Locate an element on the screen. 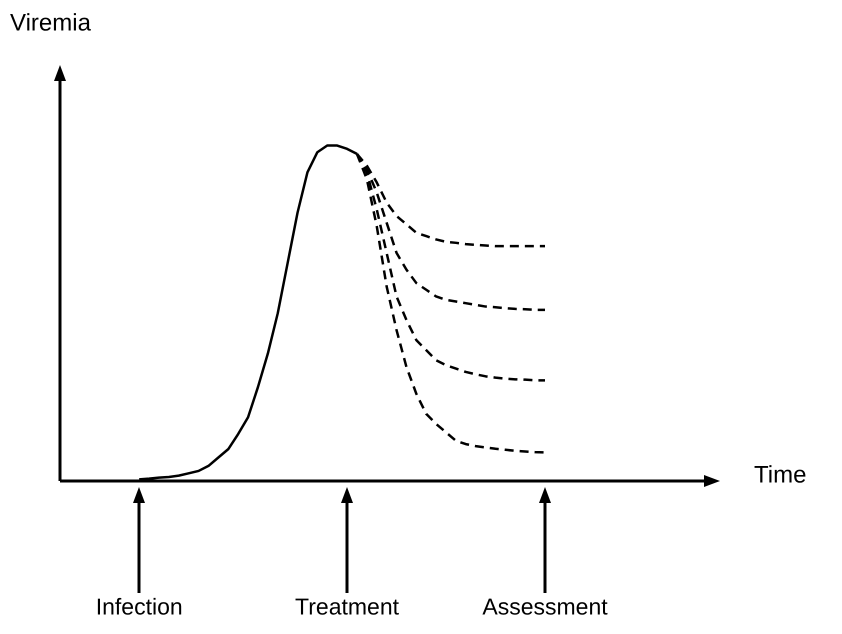  x-tick-label: Assessment is located at coordinates (545, 606).